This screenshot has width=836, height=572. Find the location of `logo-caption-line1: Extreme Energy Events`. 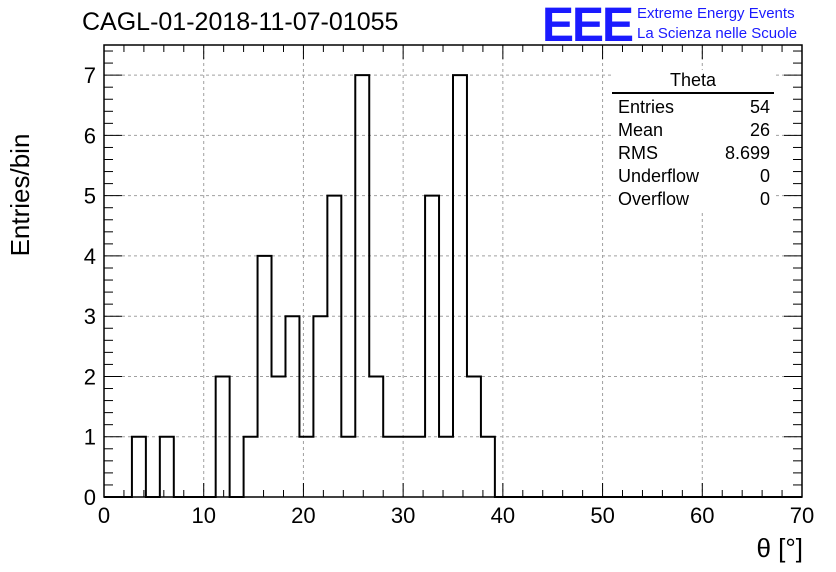

logo-caption-line1: Extreme Energy Events is located at coordinates (716, 13).